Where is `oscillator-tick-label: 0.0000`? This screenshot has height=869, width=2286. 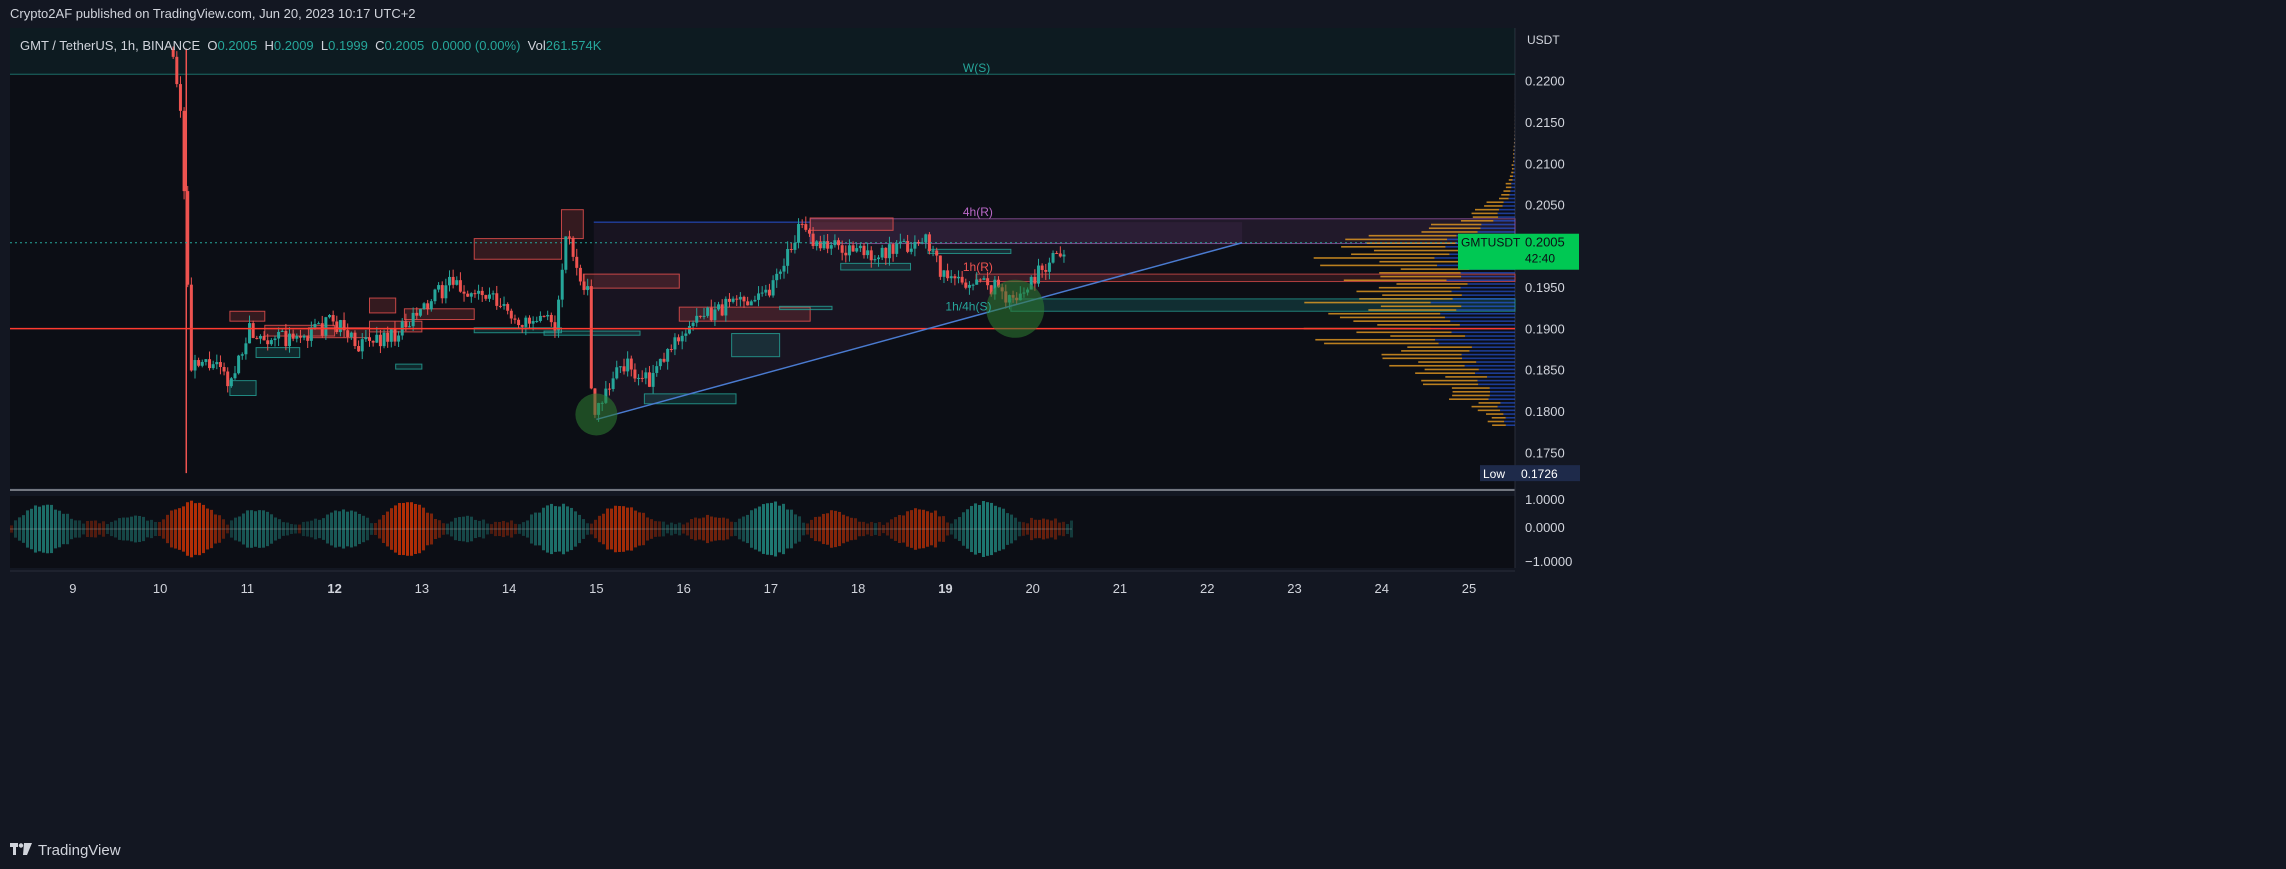 oscillator-tick-label: 0.0000 is located at coordinates (1545, 527).